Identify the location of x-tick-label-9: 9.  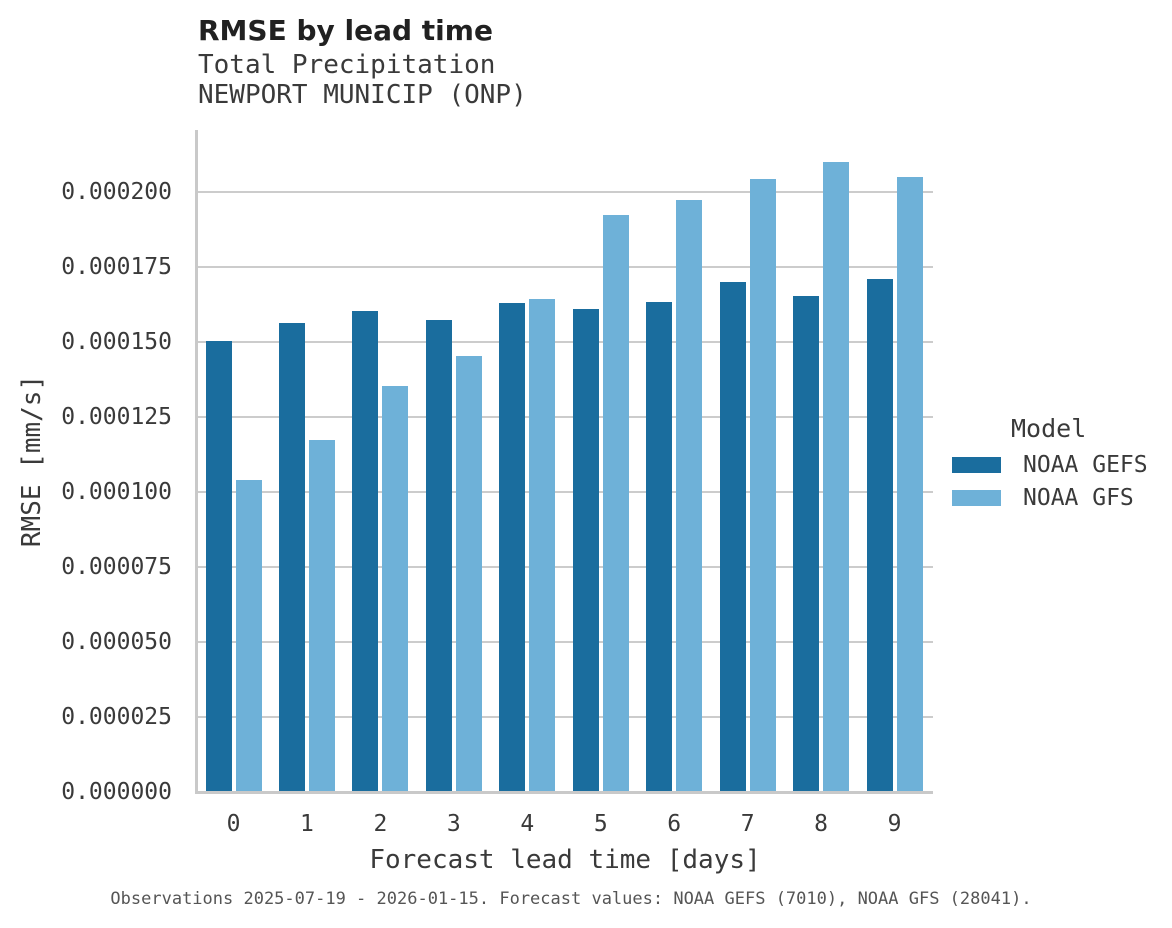
(894, 824).